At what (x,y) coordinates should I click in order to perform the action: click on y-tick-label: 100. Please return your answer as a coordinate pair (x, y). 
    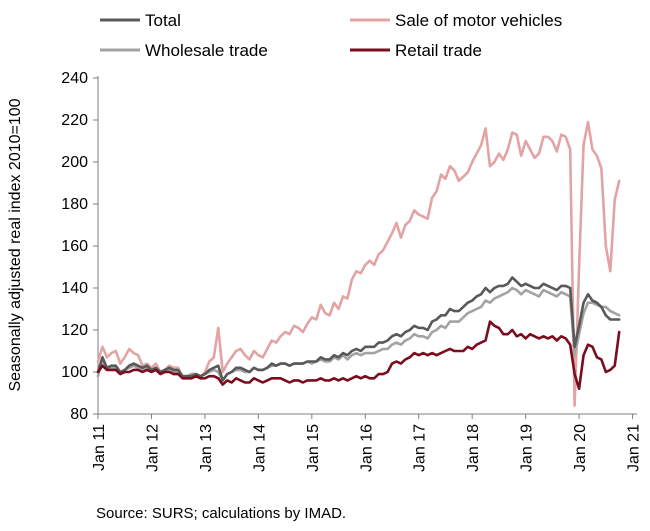
    Looking at the image, I should click on (74, 372).